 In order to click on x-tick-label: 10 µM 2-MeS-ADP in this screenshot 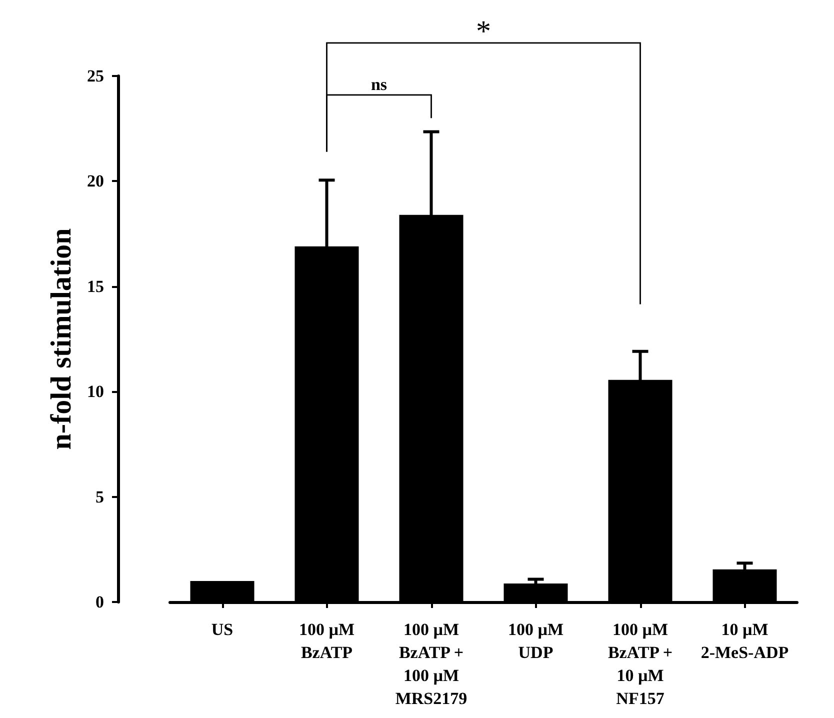, I will do `click(744, 641)`.